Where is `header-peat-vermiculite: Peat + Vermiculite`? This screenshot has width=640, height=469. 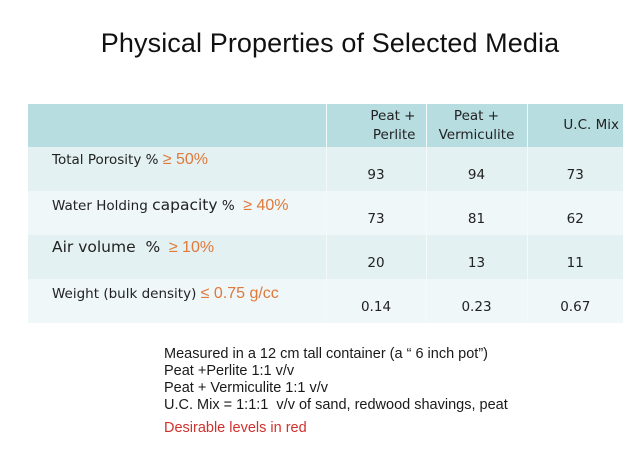
header-peat-vermiculite: Peat + Vermiculite is located at coordinates (477, 125).